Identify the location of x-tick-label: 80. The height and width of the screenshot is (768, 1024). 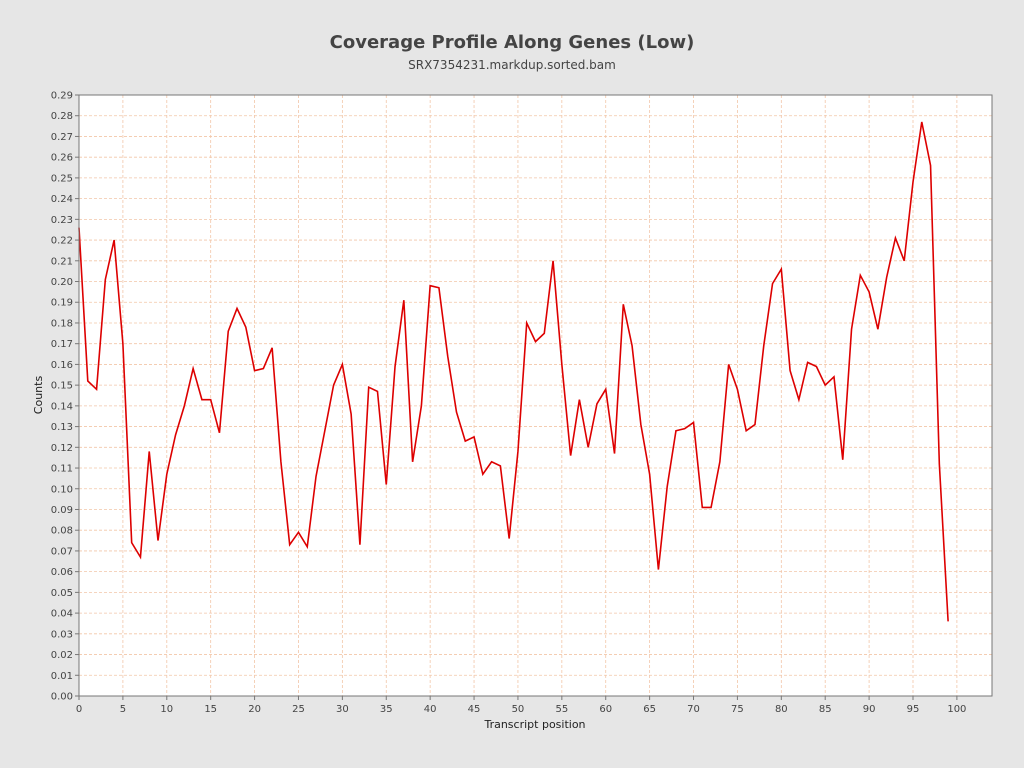
(781, 709).